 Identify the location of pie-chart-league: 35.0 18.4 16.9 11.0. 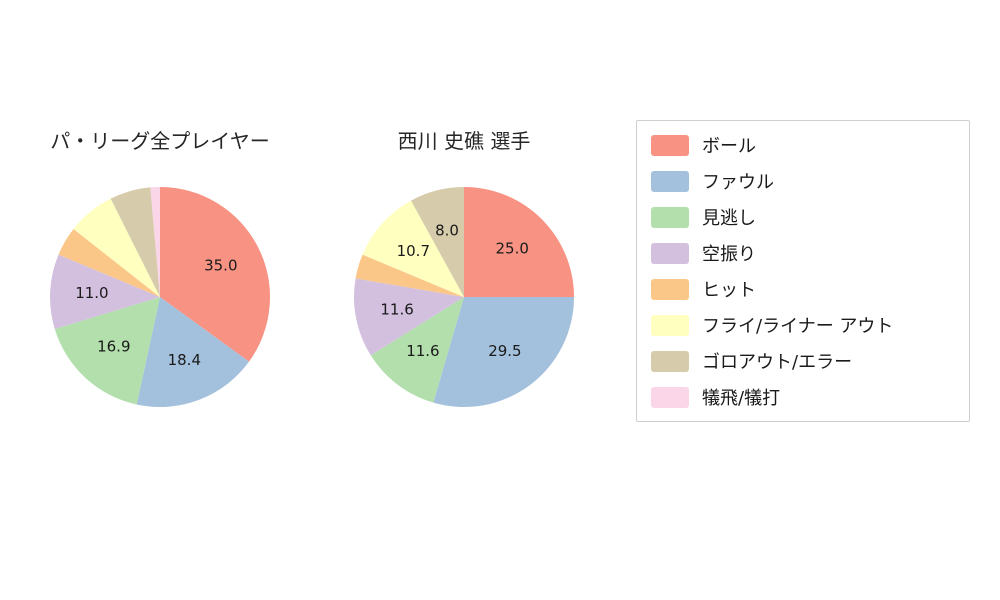
(160, 297).